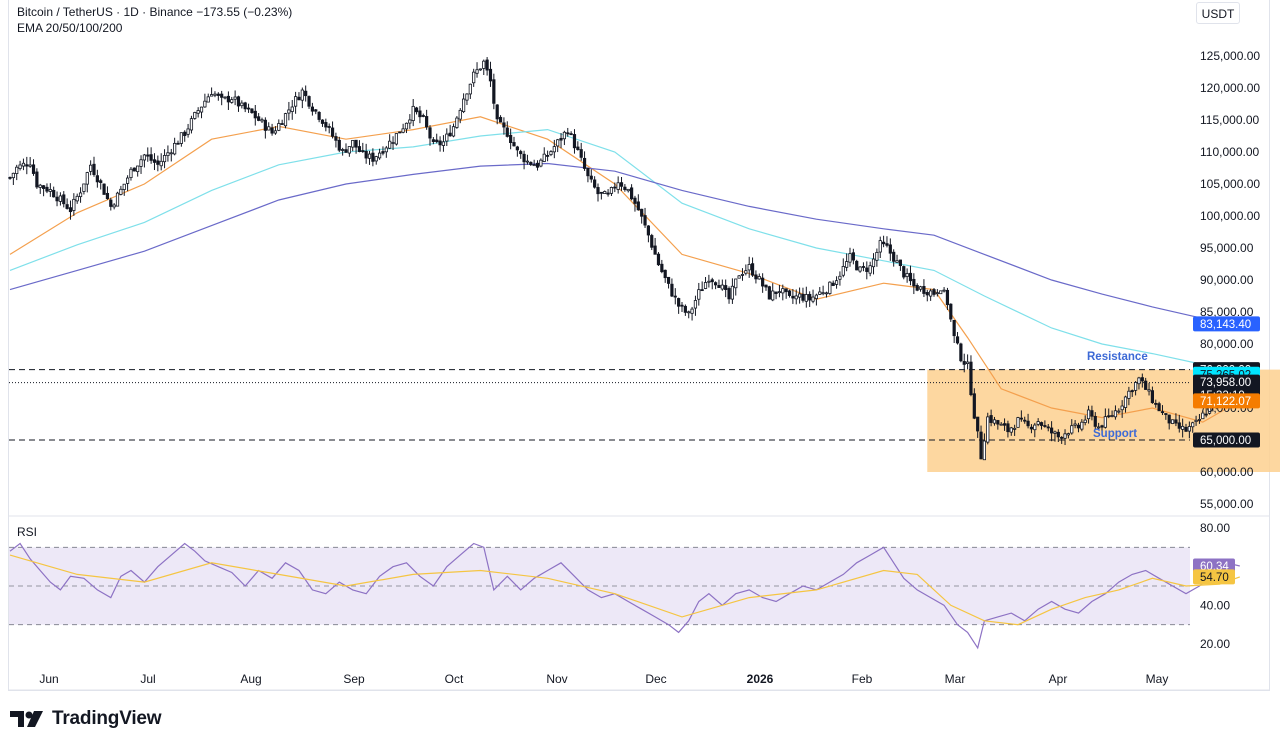  I want to click on time-axis-label: Sep, so click(354, 679).